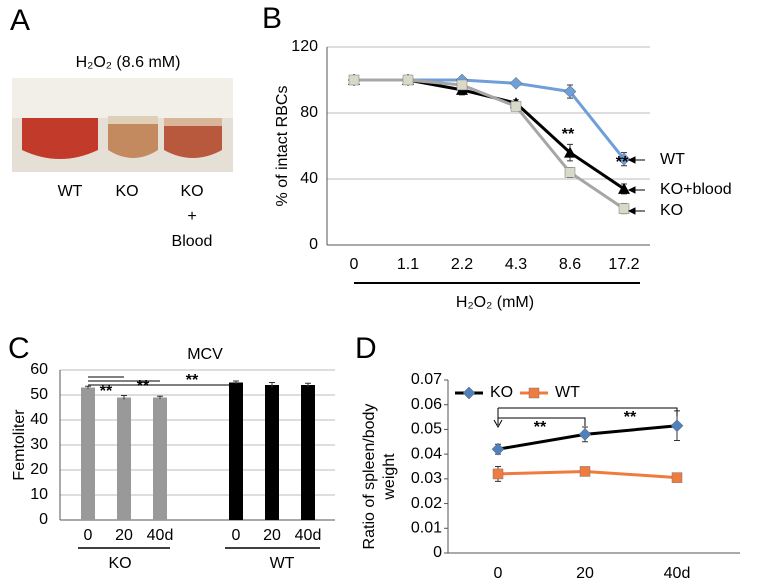 The image size is (757, 588). Describe the element at coordinates (426, 503) in the screenshot. I see `y-tick-label: 0.02` at that location.